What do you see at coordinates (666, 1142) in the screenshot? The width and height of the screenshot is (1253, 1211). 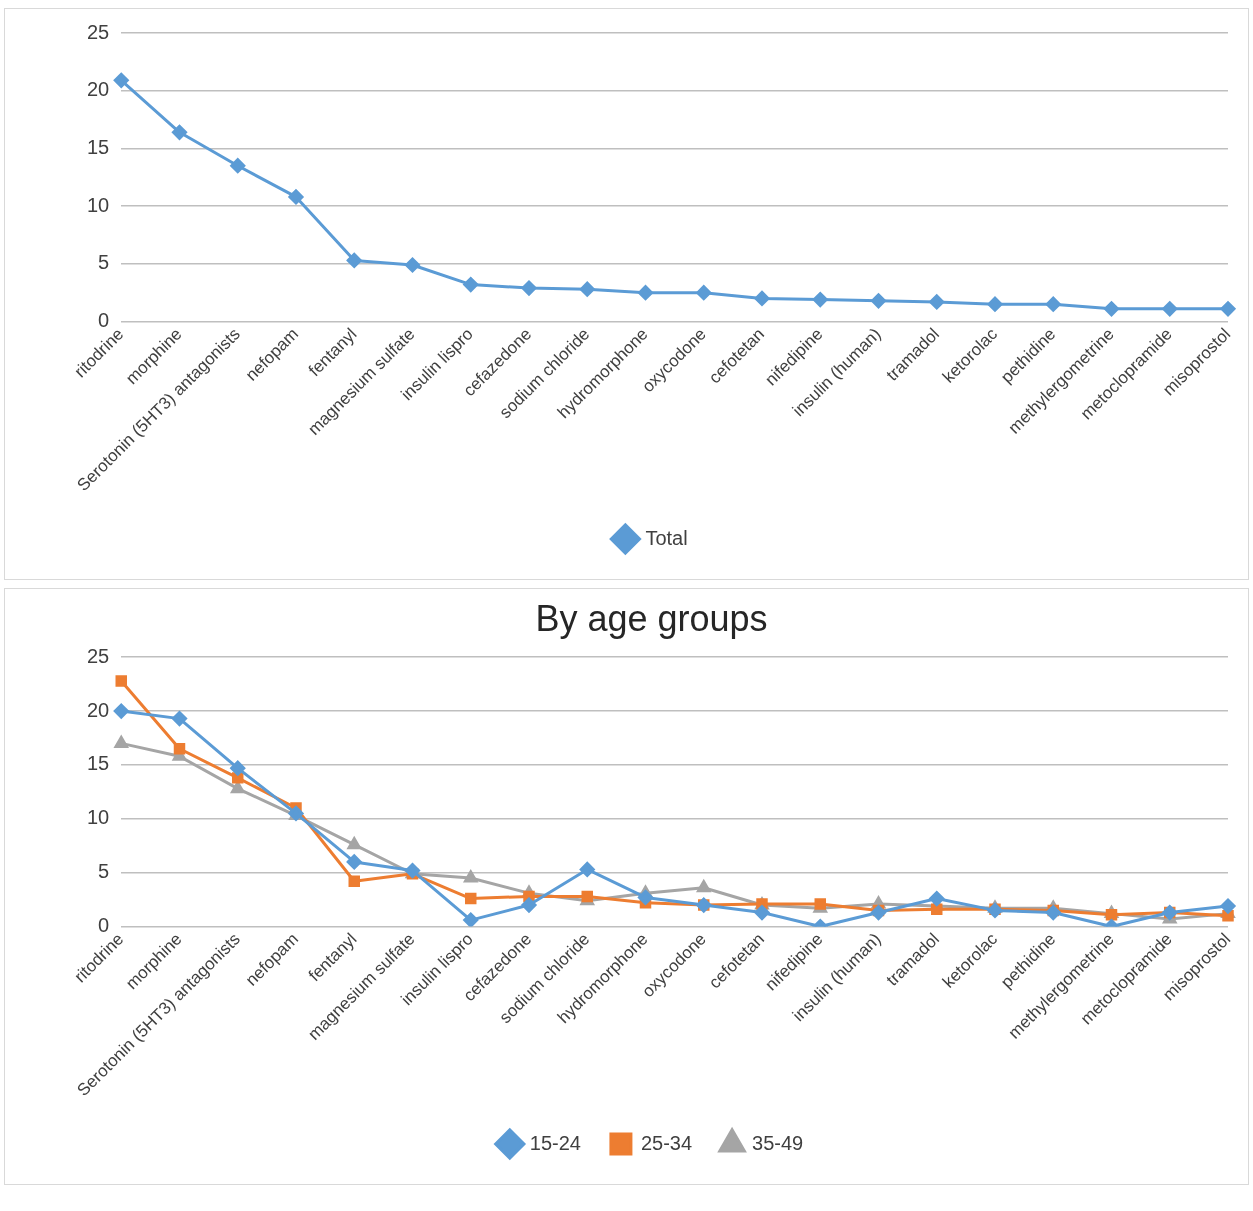 I see `legend-label: 25-34` at bounding box center [666, 1142].